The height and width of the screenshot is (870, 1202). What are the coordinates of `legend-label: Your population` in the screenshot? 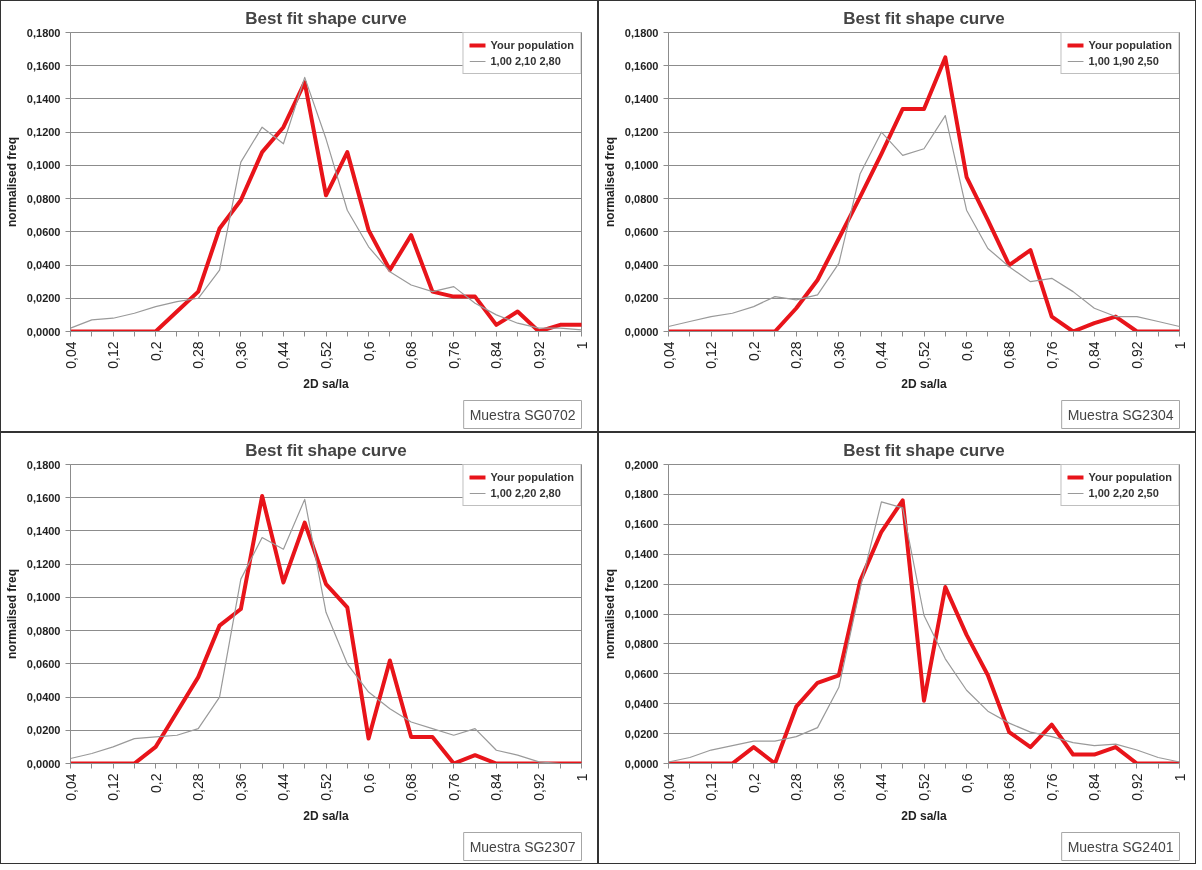 It's located at (532, 45).